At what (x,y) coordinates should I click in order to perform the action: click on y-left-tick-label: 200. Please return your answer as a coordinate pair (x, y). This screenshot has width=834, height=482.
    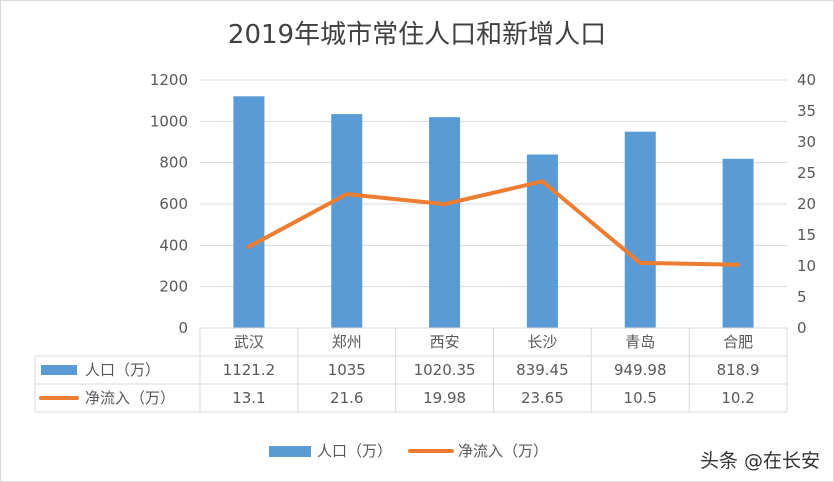
    Looking at the image, I should click on (173, 287).